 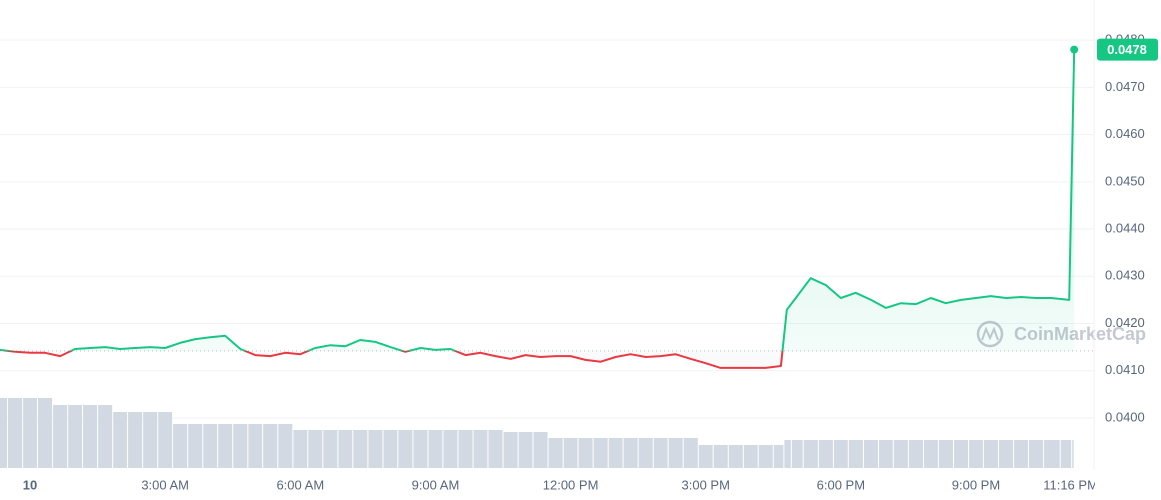 I want to click on x-tick-label: 9:00 PM, so click(x=976, y=484).